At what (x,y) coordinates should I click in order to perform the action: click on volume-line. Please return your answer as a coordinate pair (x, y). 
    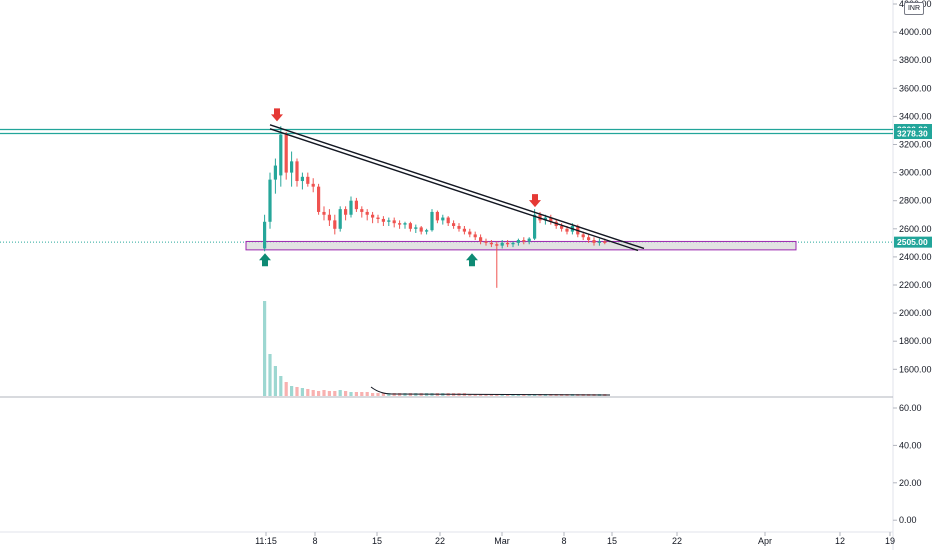
    Looking at the image, I should click on (490, 391).